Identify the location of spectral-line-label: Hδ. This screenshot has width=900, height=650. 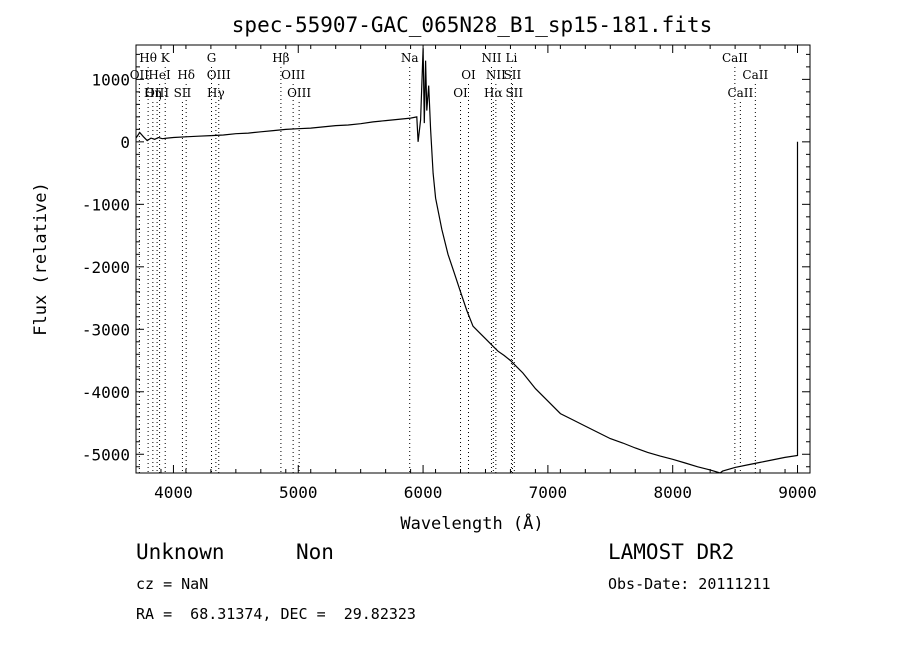
(186, 75).